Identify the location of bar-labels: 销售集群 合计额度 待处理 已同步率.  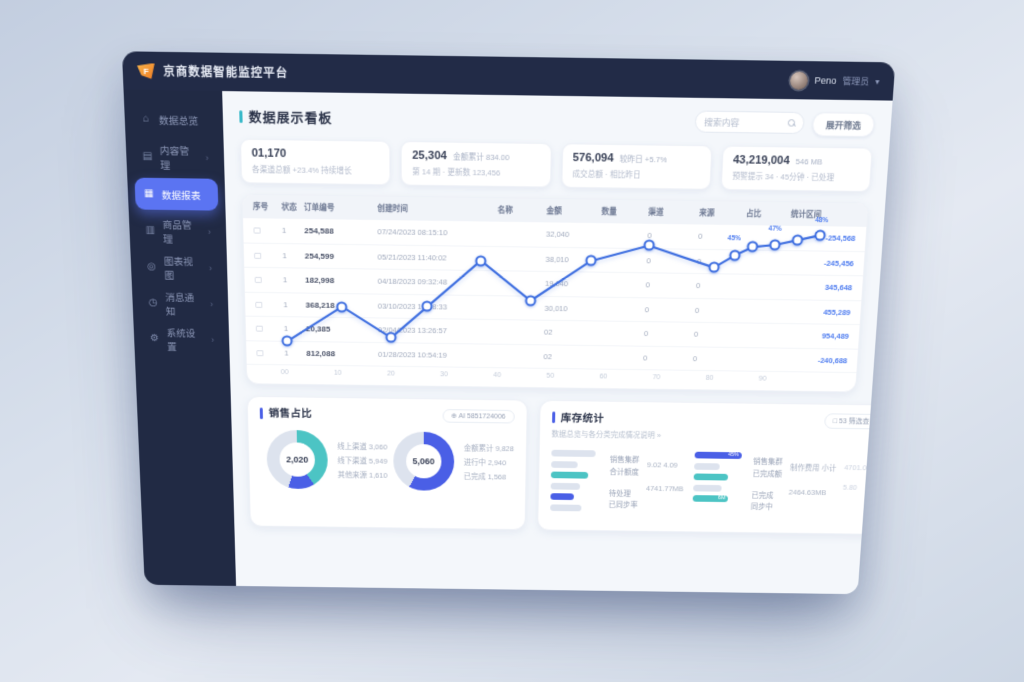
(624, 482).